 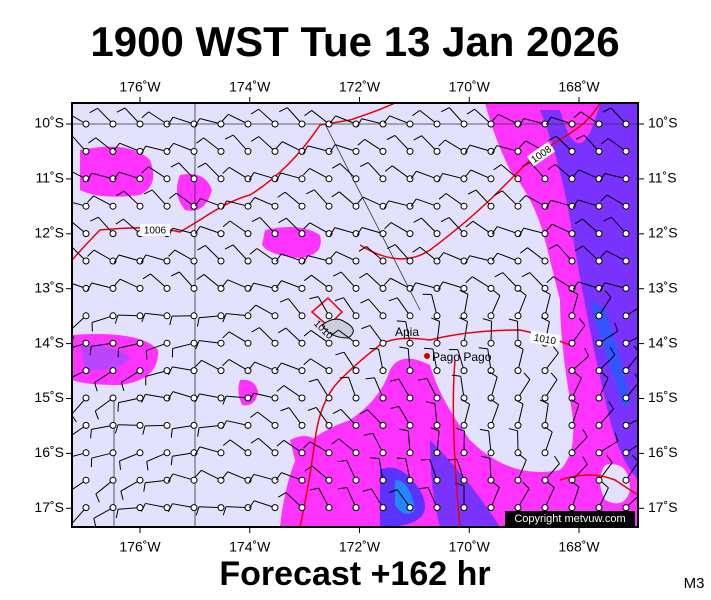 What do you see at coordinates (49, 233) in the screenshot?
I see `lat-label: 12˚S` at bounding box center [49, 233].